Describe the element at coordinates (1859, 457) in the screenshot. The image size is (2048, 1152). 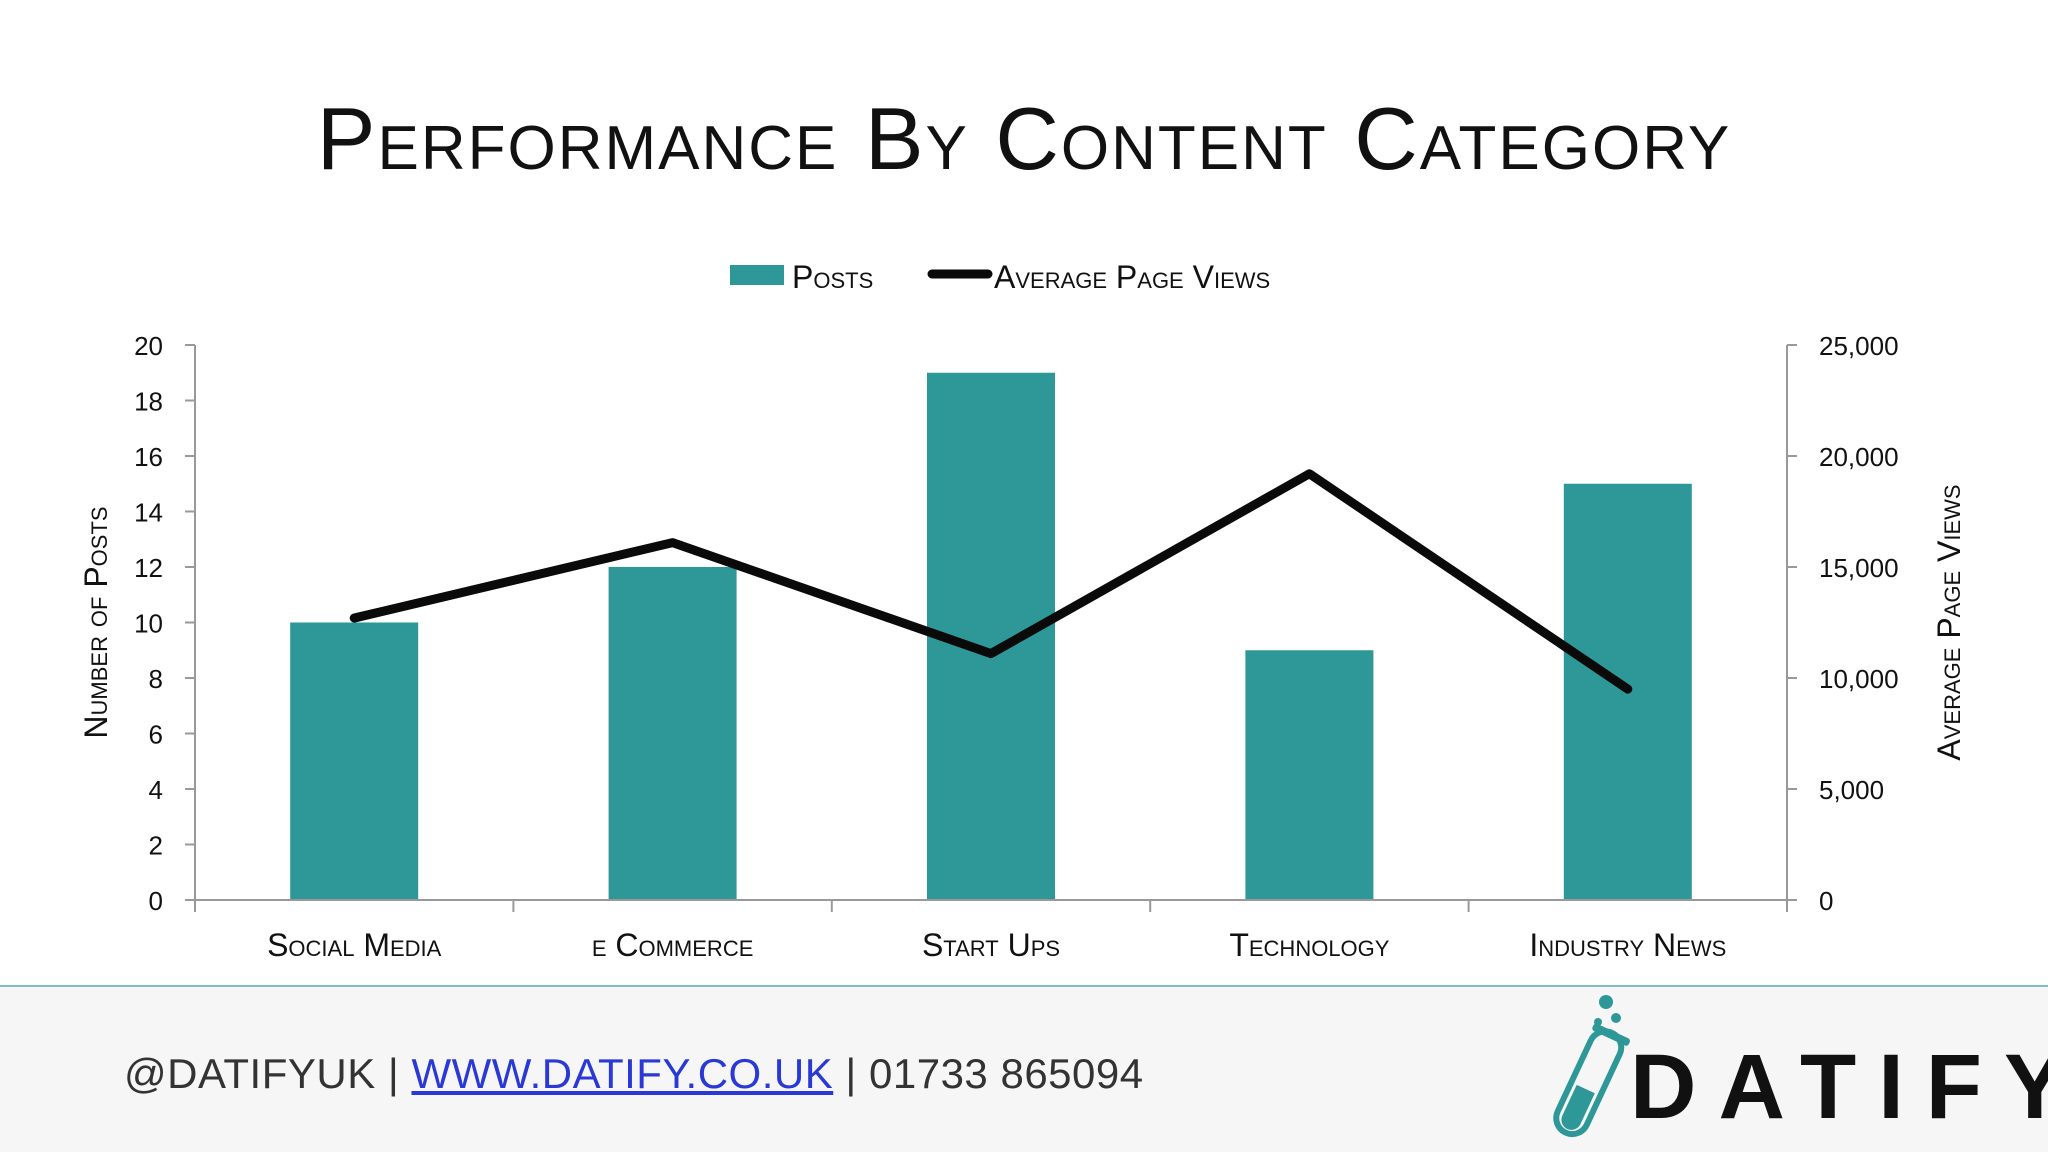
I see `y-tick-label-right: 20,000` at that location.